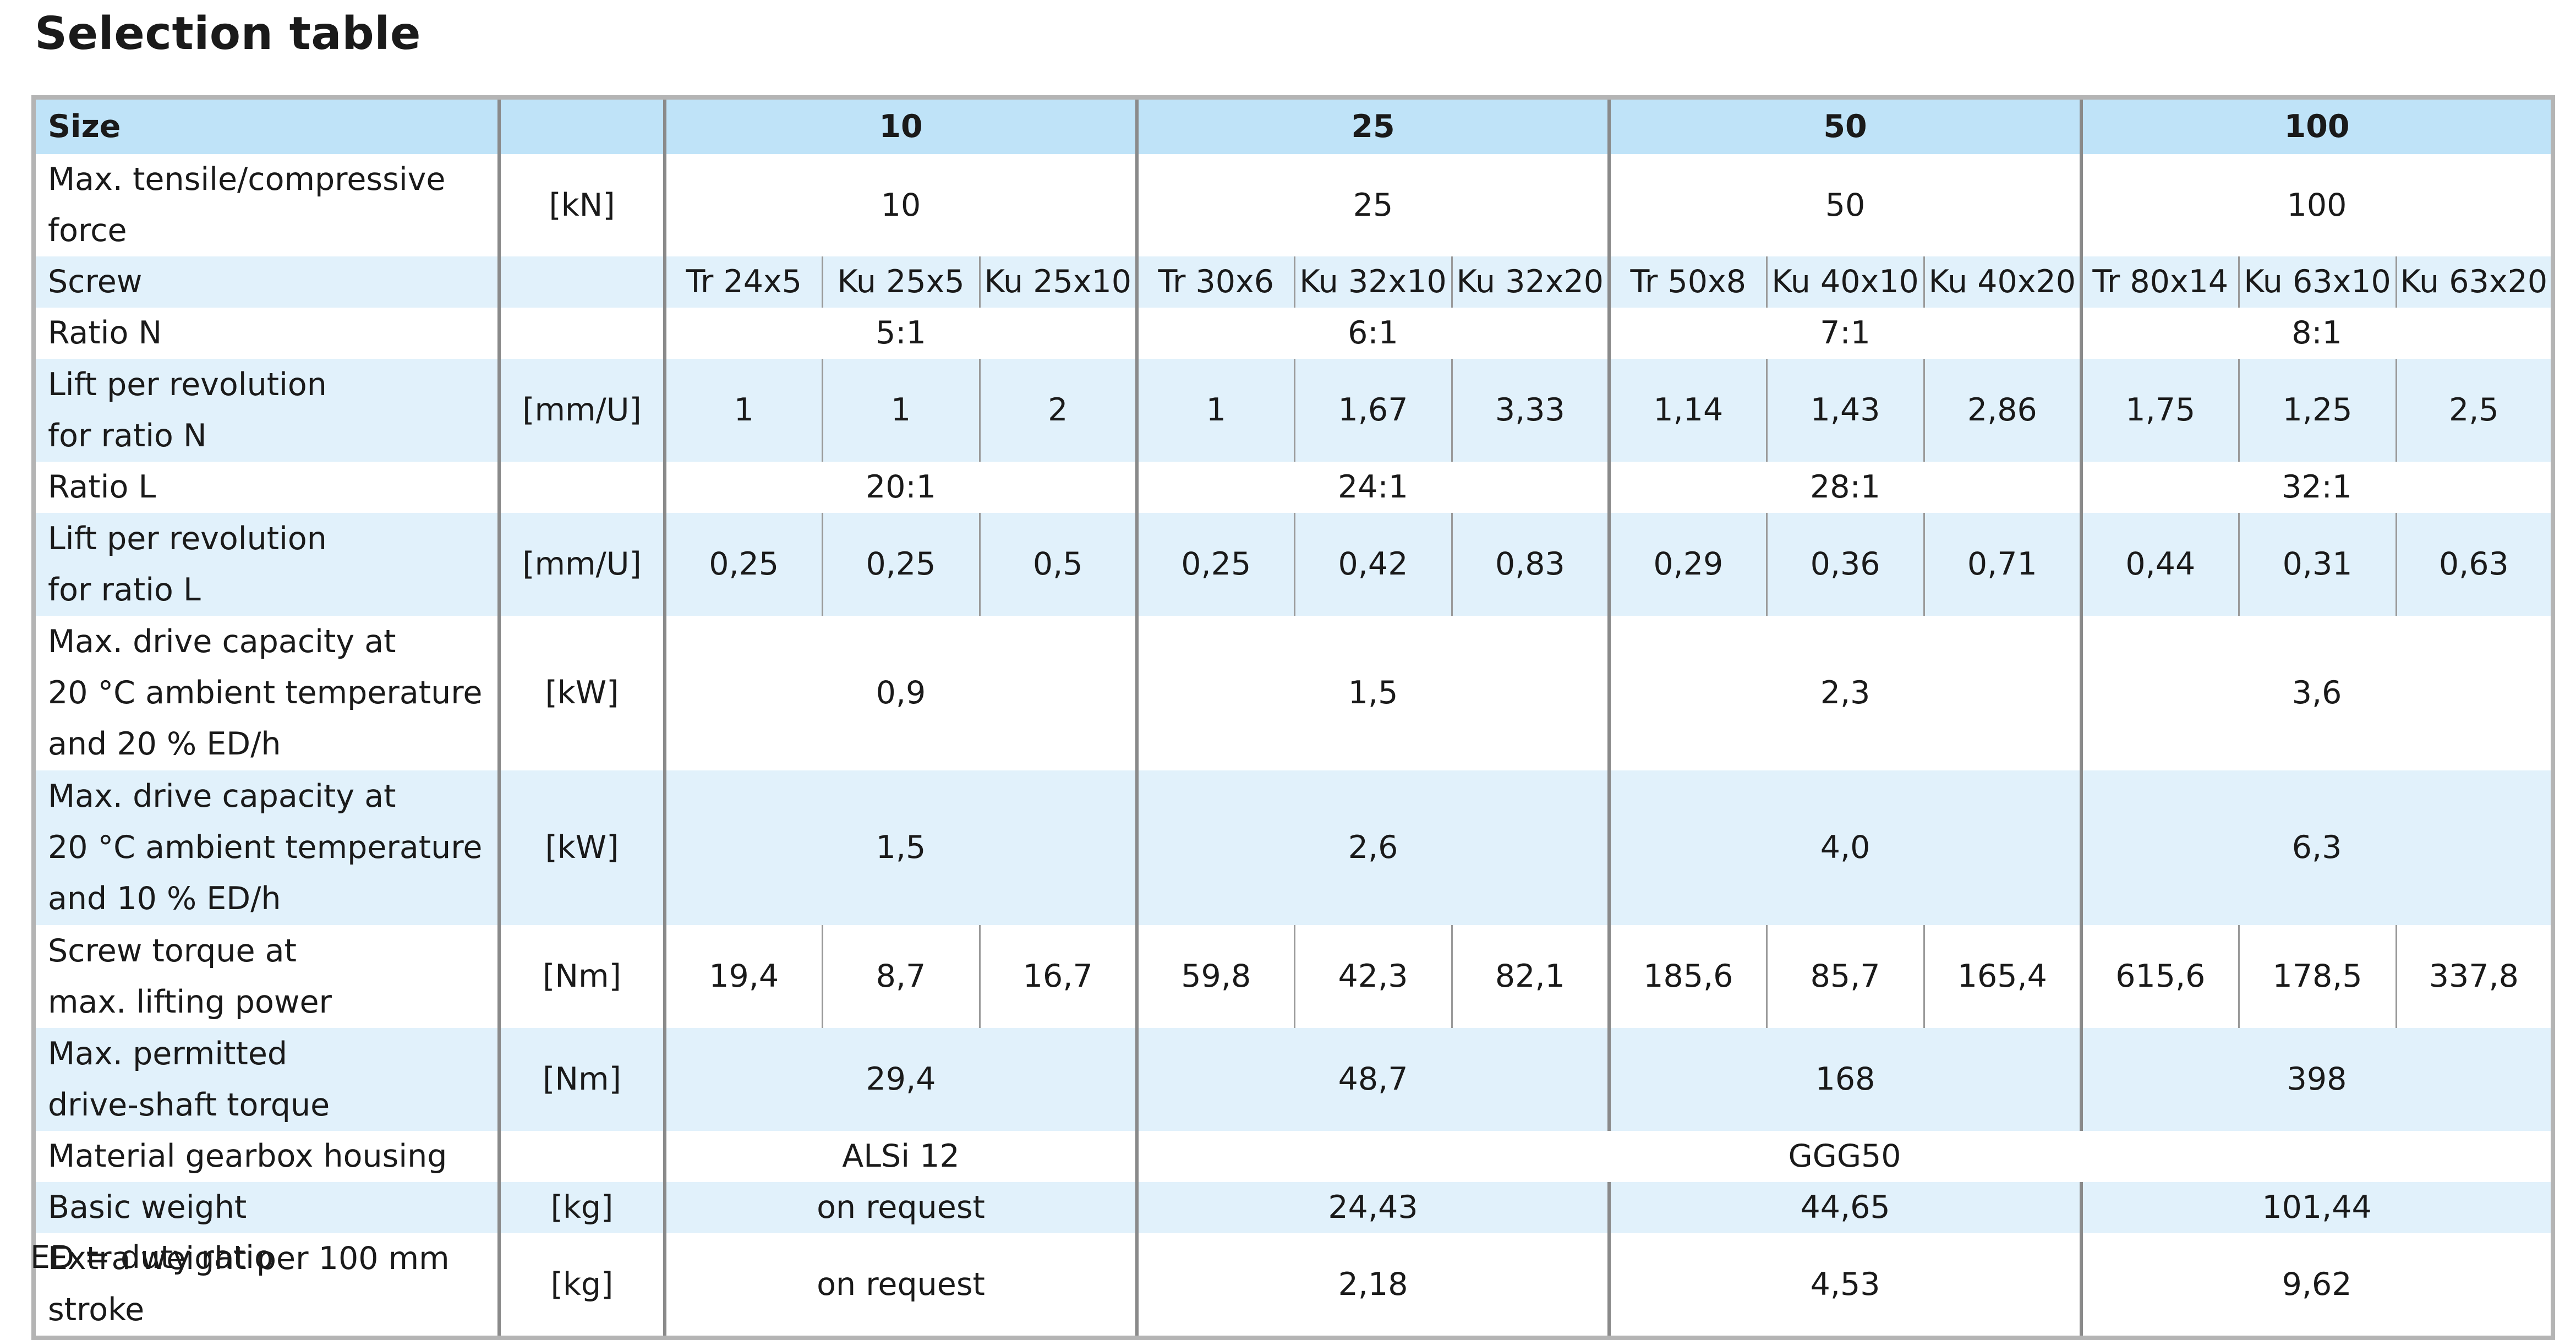 The height and width of the screenshot is (1340, 2576). Describe the element at coordinates (164, 744) in the screenshot. I see `row-label-line: and 20 % ED/h` at that location.